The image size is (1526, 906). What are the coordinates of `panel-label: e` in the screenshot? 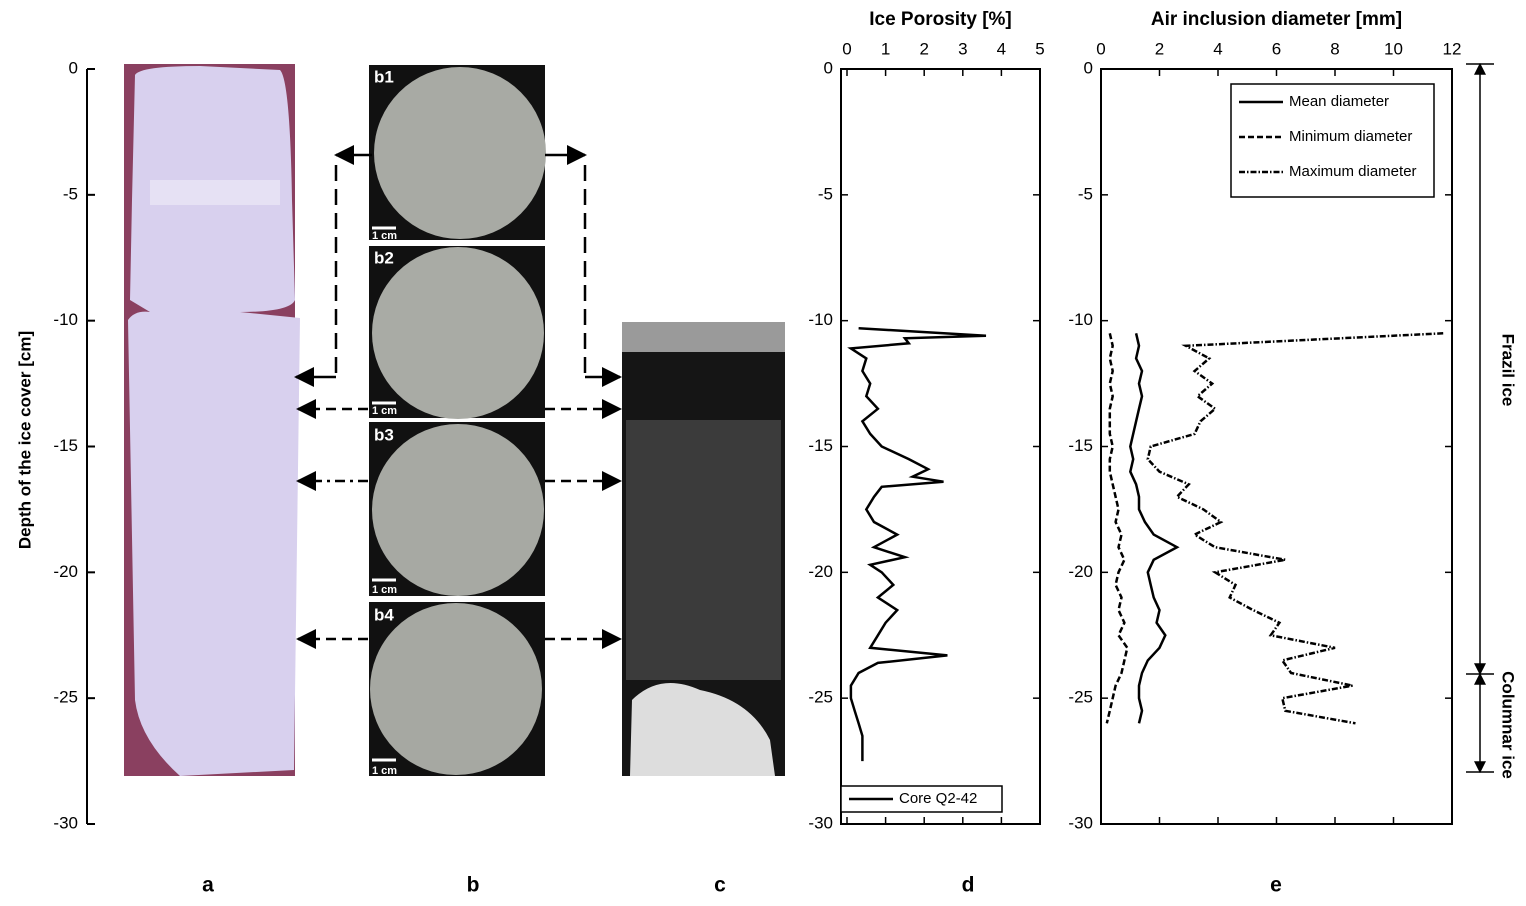 It's located at (1276, 885).